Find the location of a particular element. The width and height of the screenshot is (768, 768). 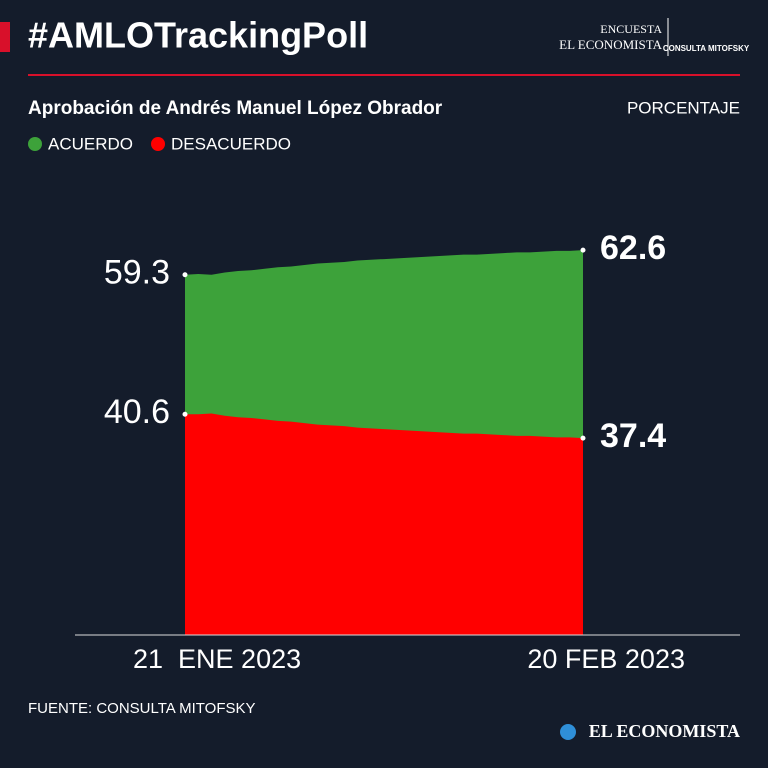

chart-unit: PORCENTAJE is located at coordinates (683, 107).